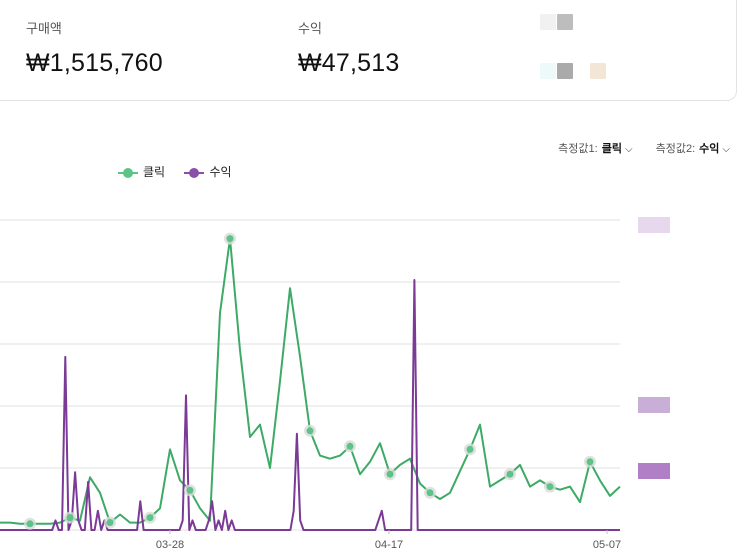  I want to click on measure-selector-bar: 측정값1: 클릭 ⌵ 측정값2: 수익 ⌵, so click(634, 148).